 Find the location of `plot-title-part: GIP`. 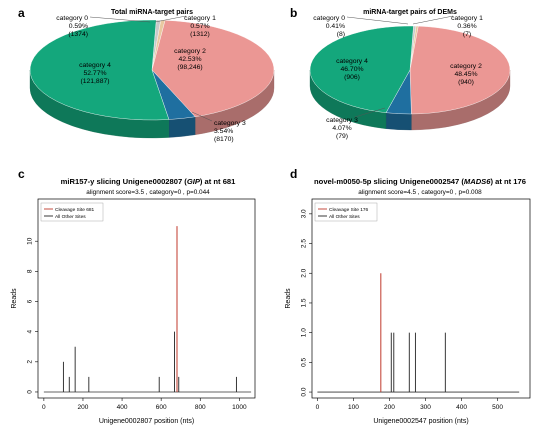

plot-title-part: GIP is located at coordinates (194, 181).